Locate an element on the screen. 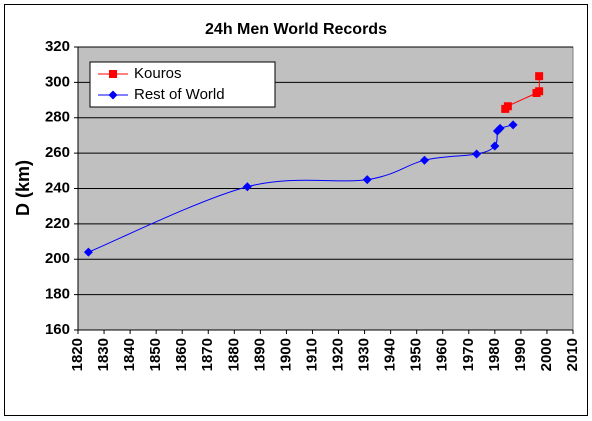 The width and height of the screenshot is (592, 421). legend-label: Rest of World is located at coordinates (179, 94).